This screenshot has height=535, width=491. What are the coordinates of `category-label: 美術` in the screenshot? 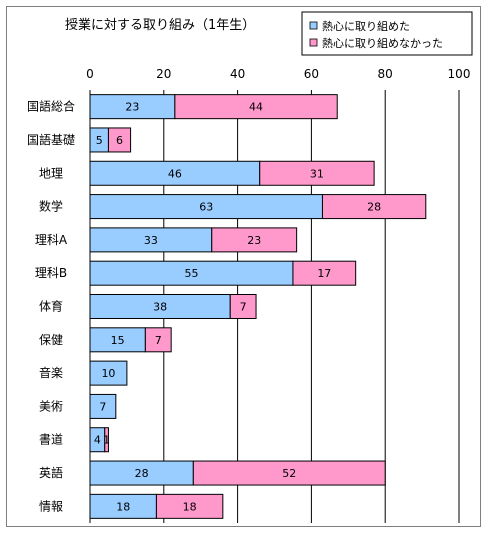 It's located at (51, 406).